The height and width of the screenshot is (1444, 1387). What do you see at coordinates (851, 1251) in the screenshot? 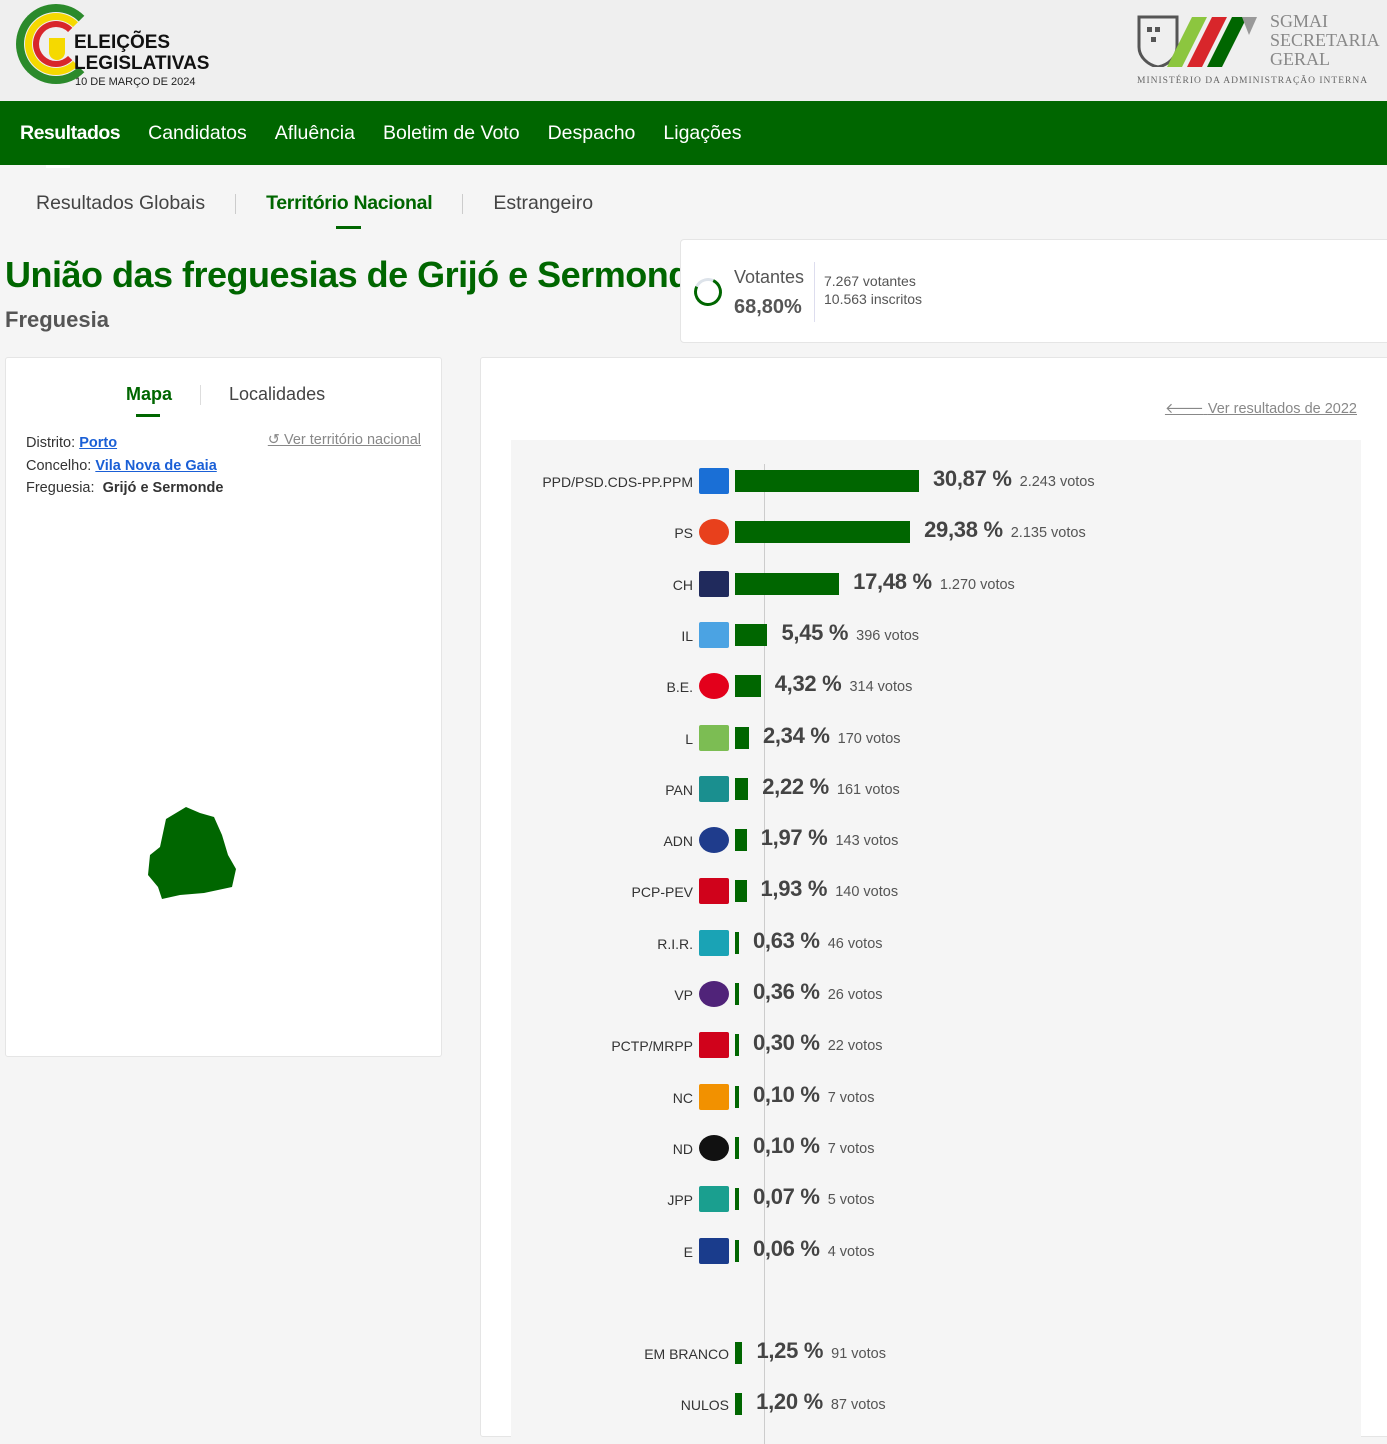
I see `result-votes: 4 votos` at bounding box center [851, 1251].